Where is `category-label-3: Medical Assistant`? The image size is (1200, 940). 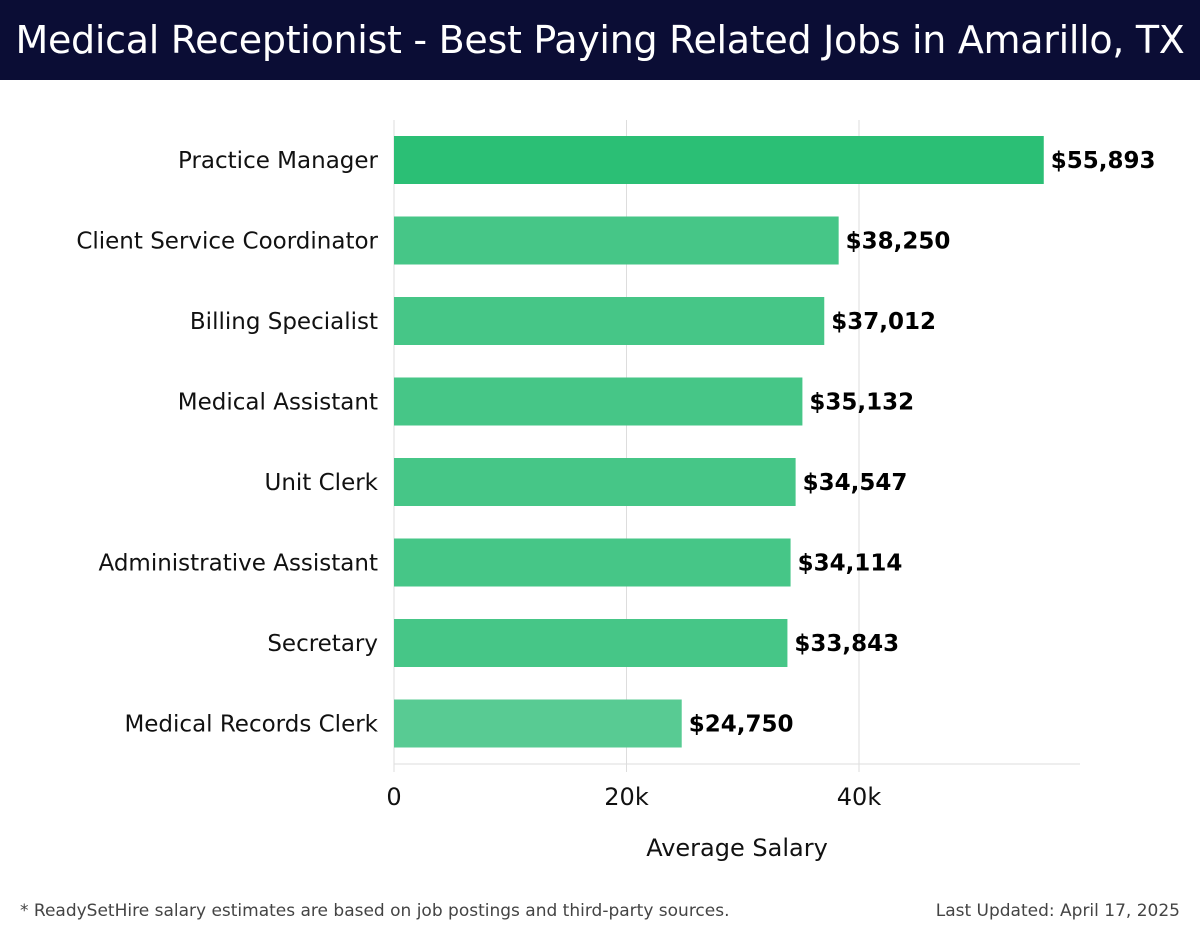
category-label-3: Medical Assistant is located at coordinates (278, 403).